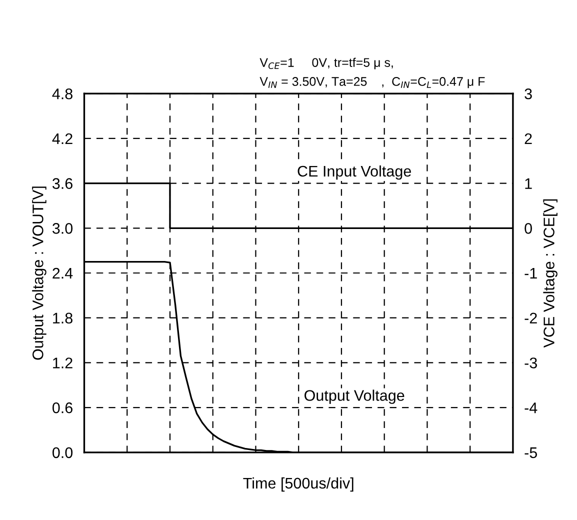 This screenshot has width=577, height=520. I want to click on y-tick-label: 0.0, so click(62, 452).